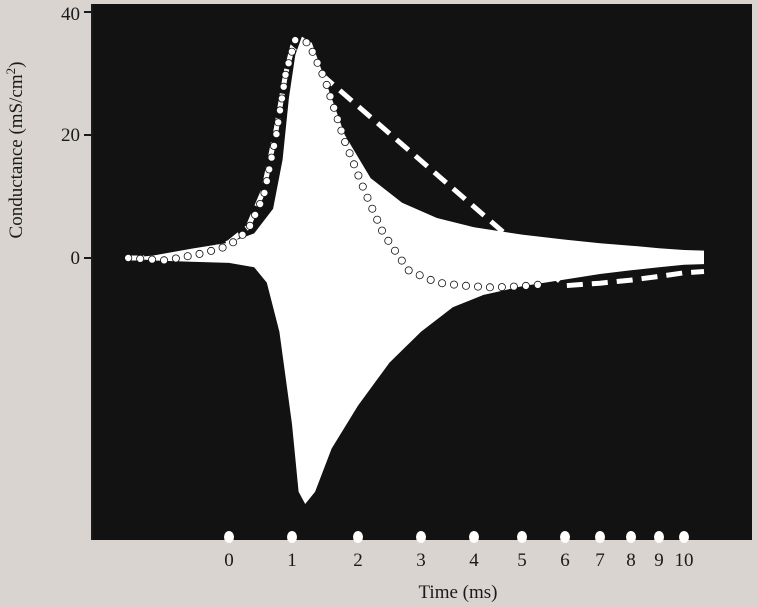  Describe the element at coordinates (358, 560) in the screenshot. I see `x-tick-label: 2` at that location.